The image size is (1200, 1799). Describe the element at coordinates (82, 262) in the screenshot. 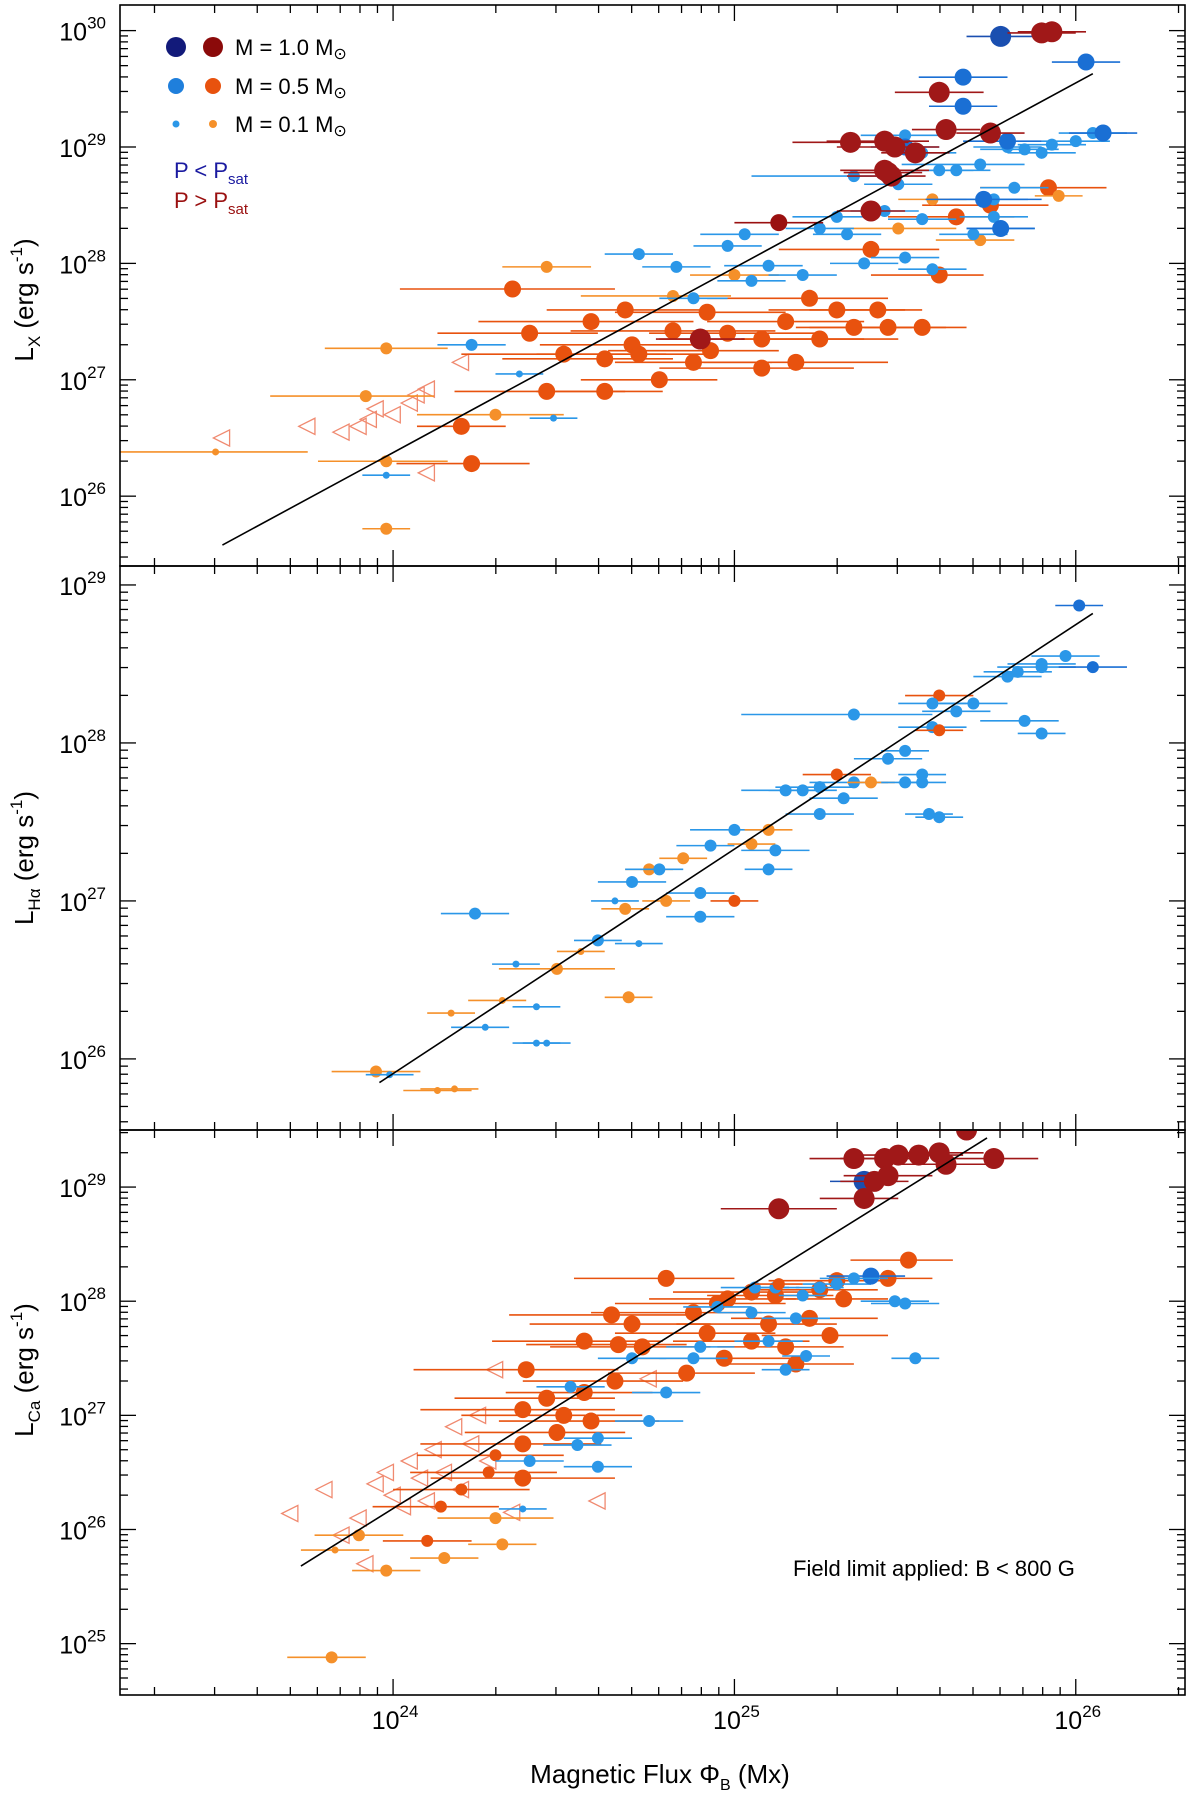

I see `y-tick-label: 1028` at that location.